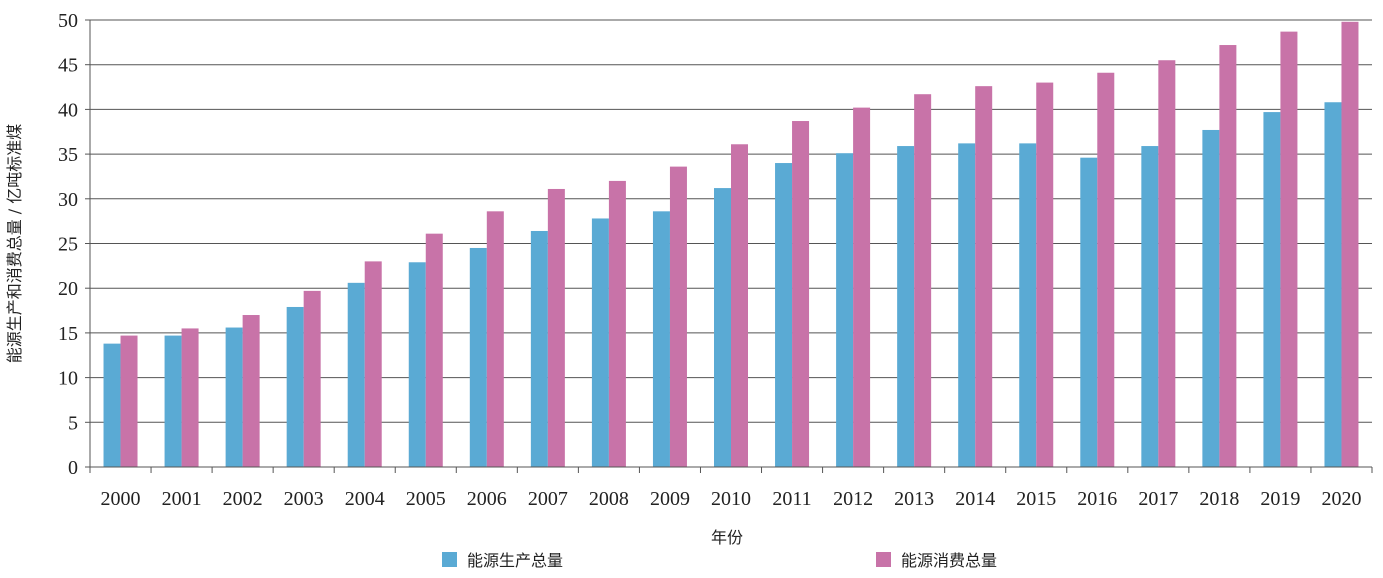 The image size is (1383, 578). I want to click on x-tick-label: 2010, so click(731, 499).